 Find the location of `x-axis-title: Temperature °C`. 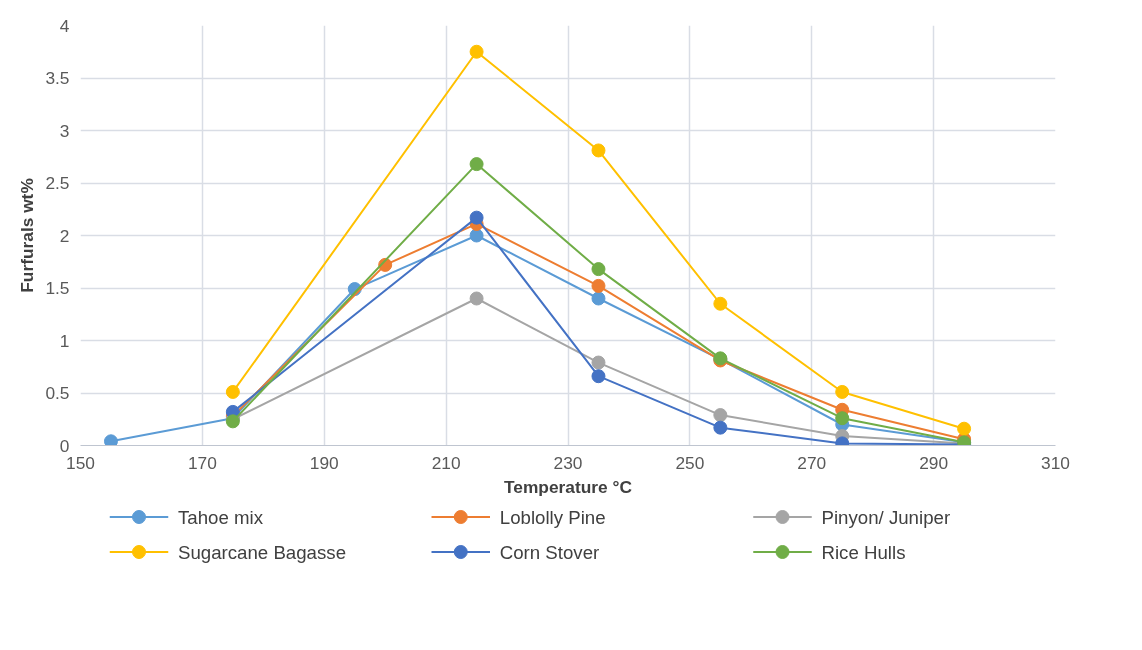

x-axis-title: Temperature °C is located at coordinates (568, 486).